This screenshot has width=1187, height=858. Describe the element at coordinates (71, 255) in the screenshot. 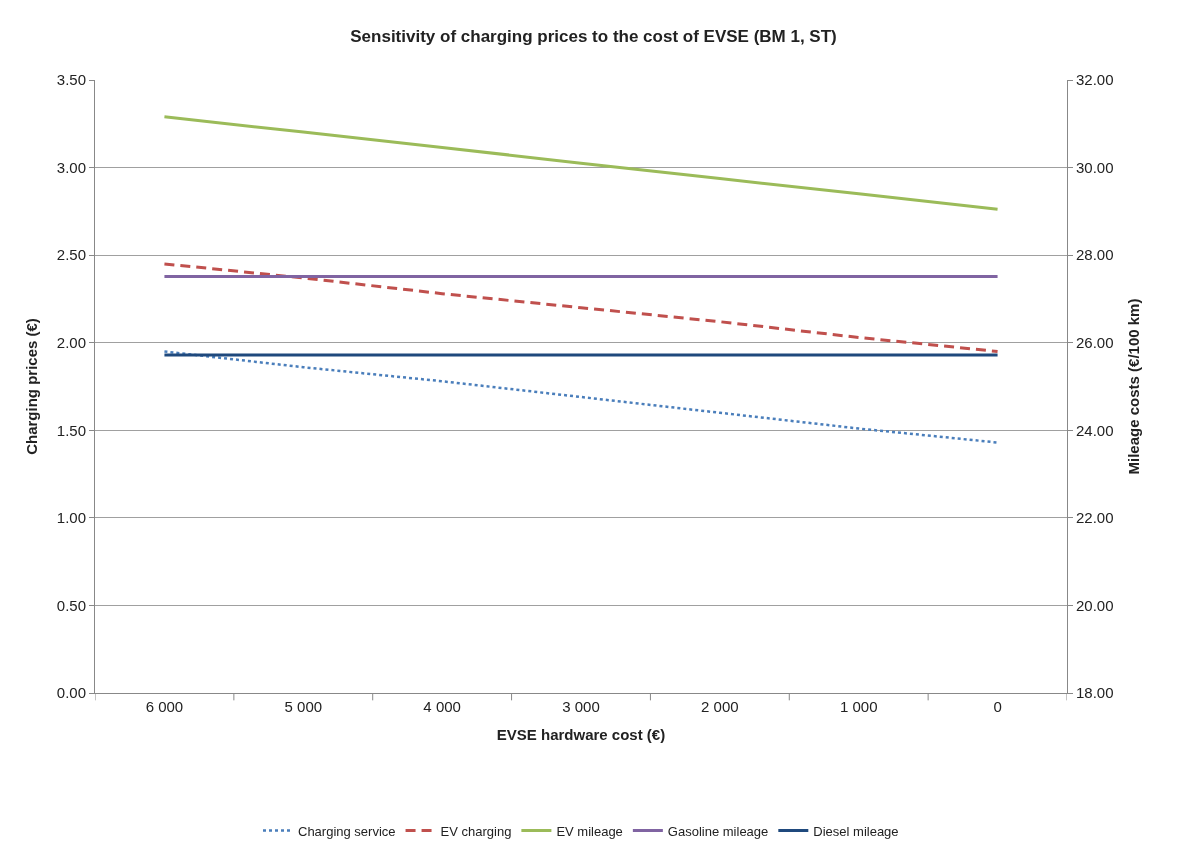

I see `y-tick-label: 2.50` at that location.